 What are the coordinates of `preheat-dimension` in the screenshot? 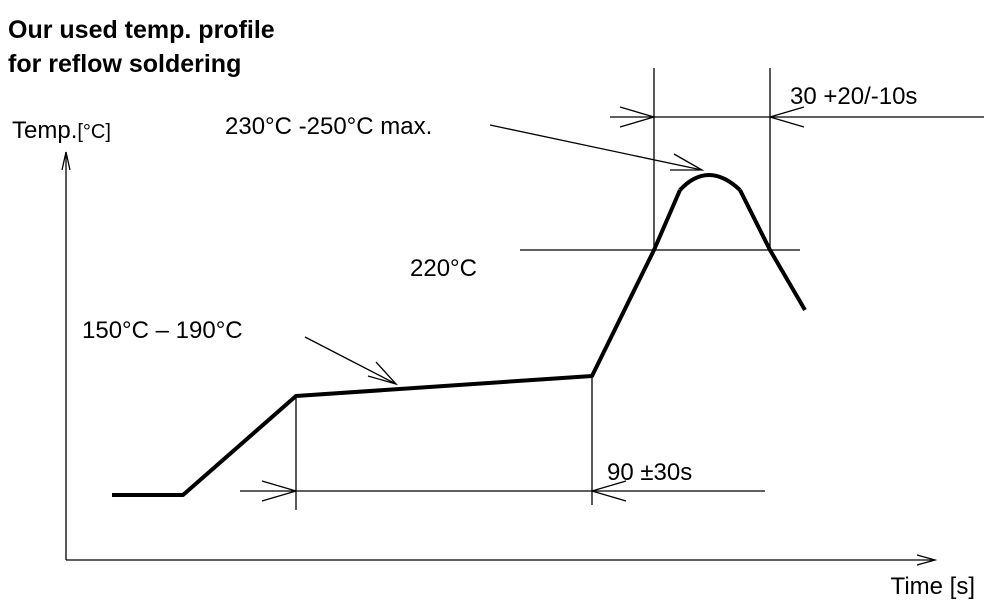 It's located at (502, 443).